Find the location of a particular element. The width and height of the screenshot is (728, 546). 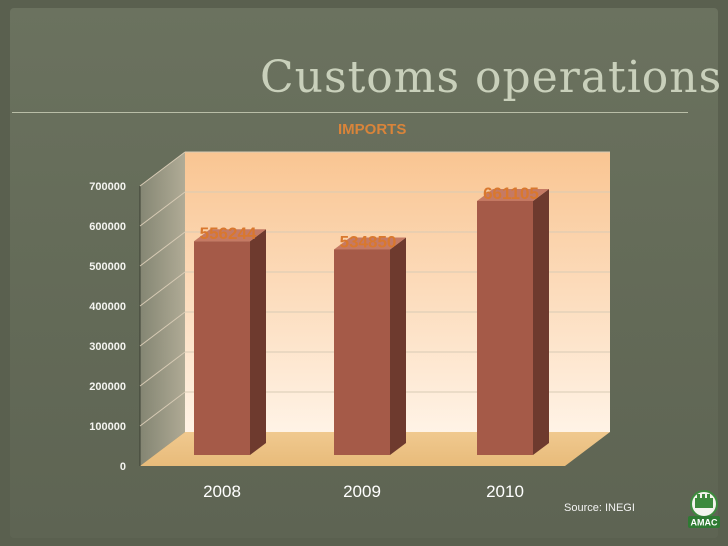

slide-title: Customs operations is located at coordinates (491, 77).